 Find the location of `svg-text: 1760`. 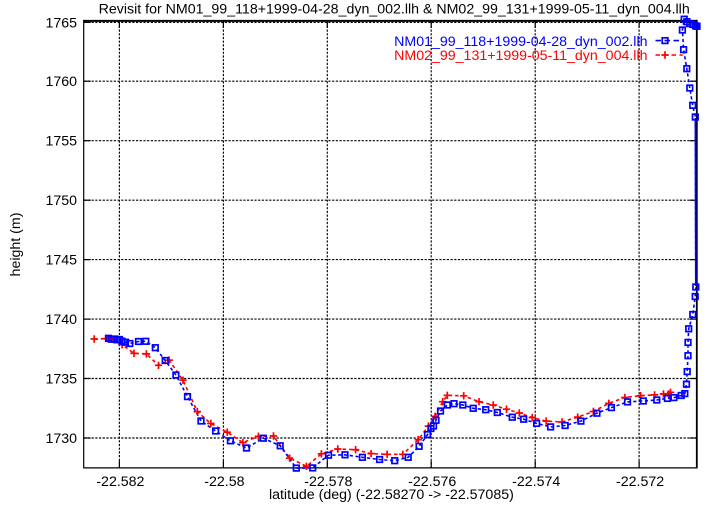

svg-text: 1760 is located at coordinates (61, 82).